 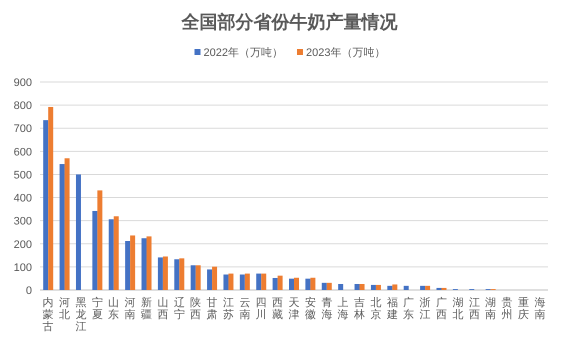 What do you see at coordinates (23, 106) in the screenshot?
I see `y-tick-label: 800` at bounding box center [23, 106].